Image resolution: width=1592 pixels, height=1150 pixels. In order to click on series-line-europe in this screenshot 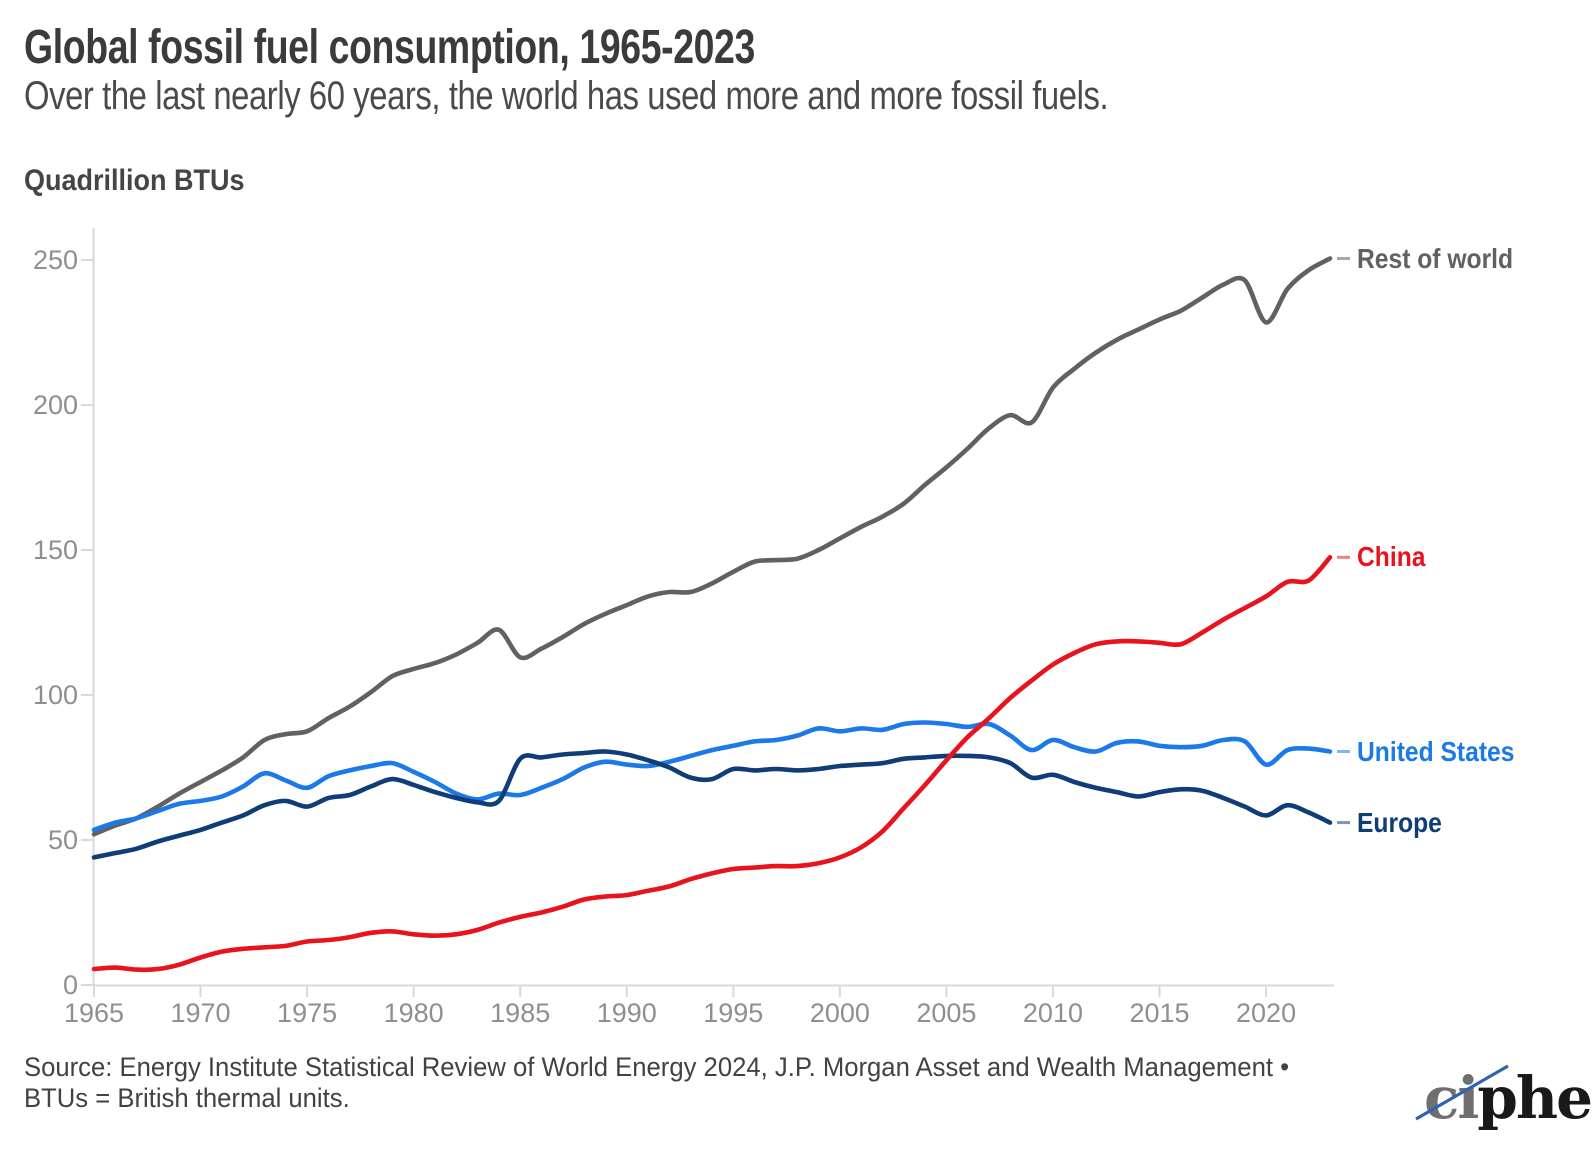, I will do `click(712, 804)`.